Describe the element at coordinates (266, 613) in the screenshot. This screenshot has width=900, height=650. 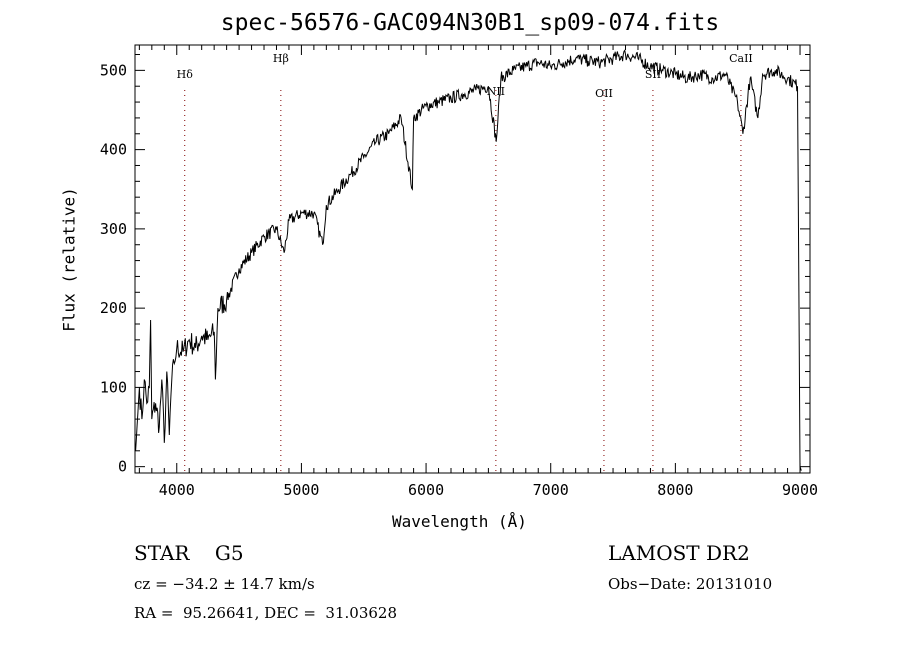
I see `ra-dec: RA = 95.26641, DEC = 31.03628` at that location.